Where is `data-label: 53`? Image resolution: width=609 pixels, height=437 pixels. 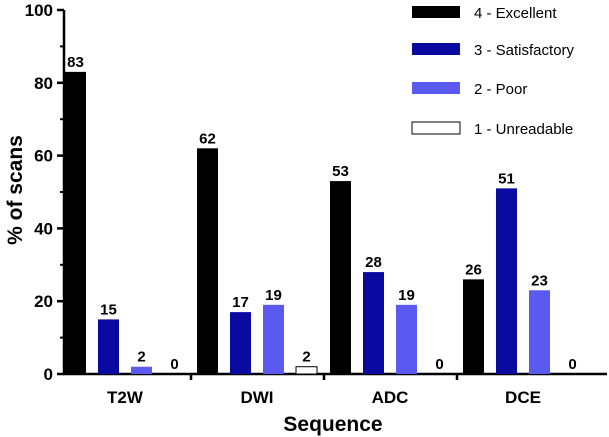
data-label: 53 is located at coordinates (340, 171).